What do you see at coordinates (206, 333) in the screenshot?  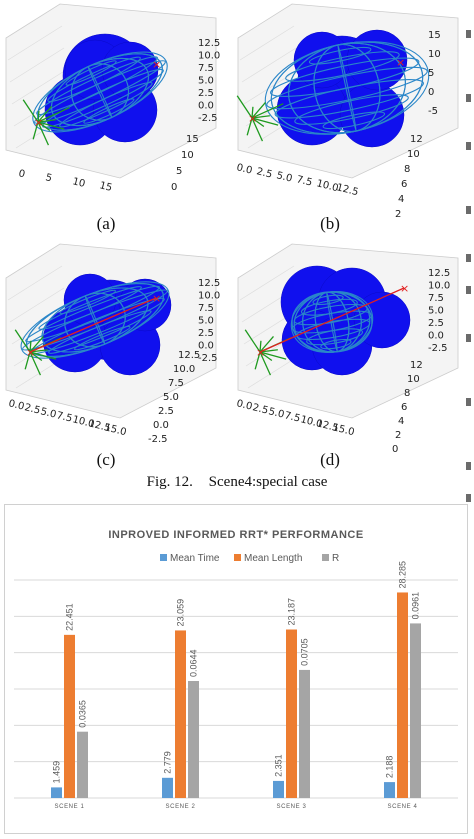 I see `z-tick-label: 2.5` at bounding box center [206, 333].